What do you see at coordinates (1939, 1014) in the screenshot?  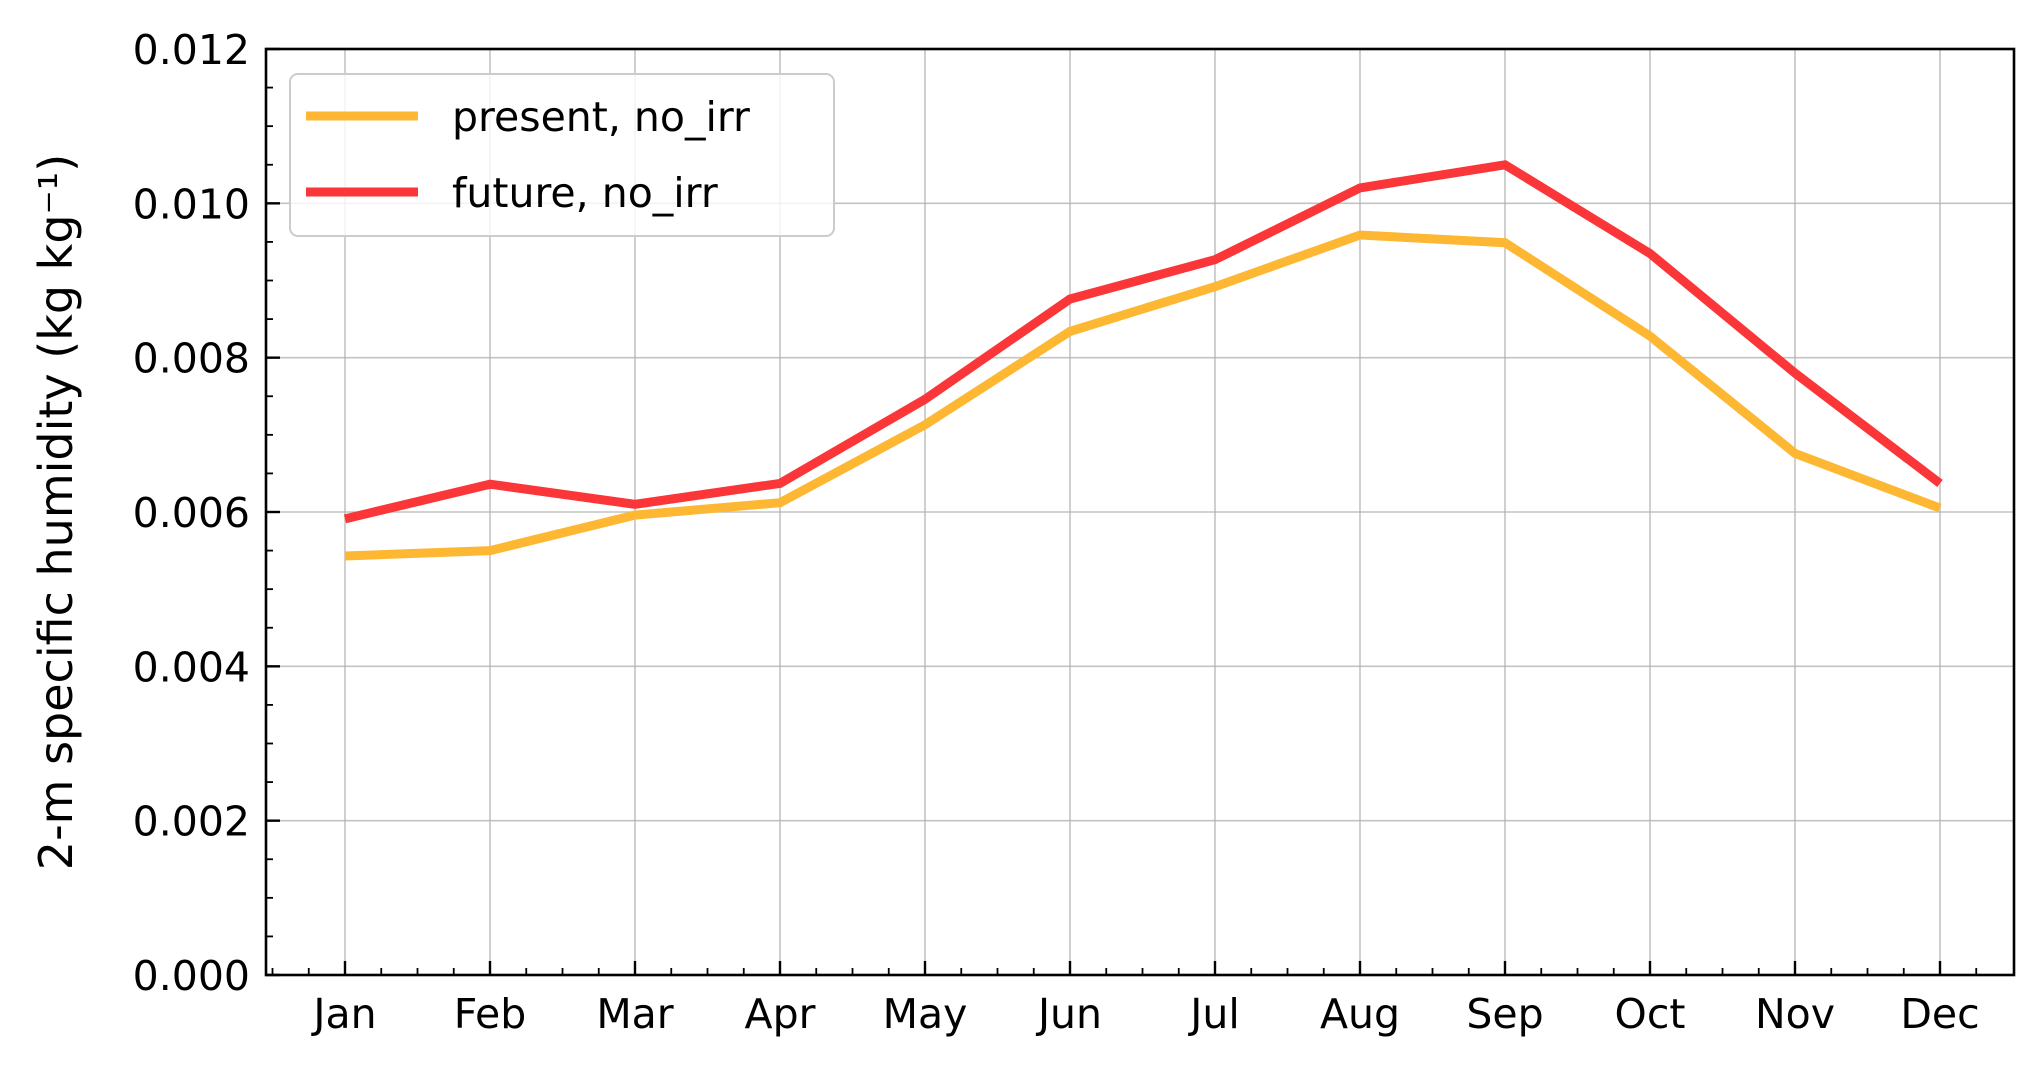 I see `x-tick-label: Dec` at bounding box center [1939, 1014].